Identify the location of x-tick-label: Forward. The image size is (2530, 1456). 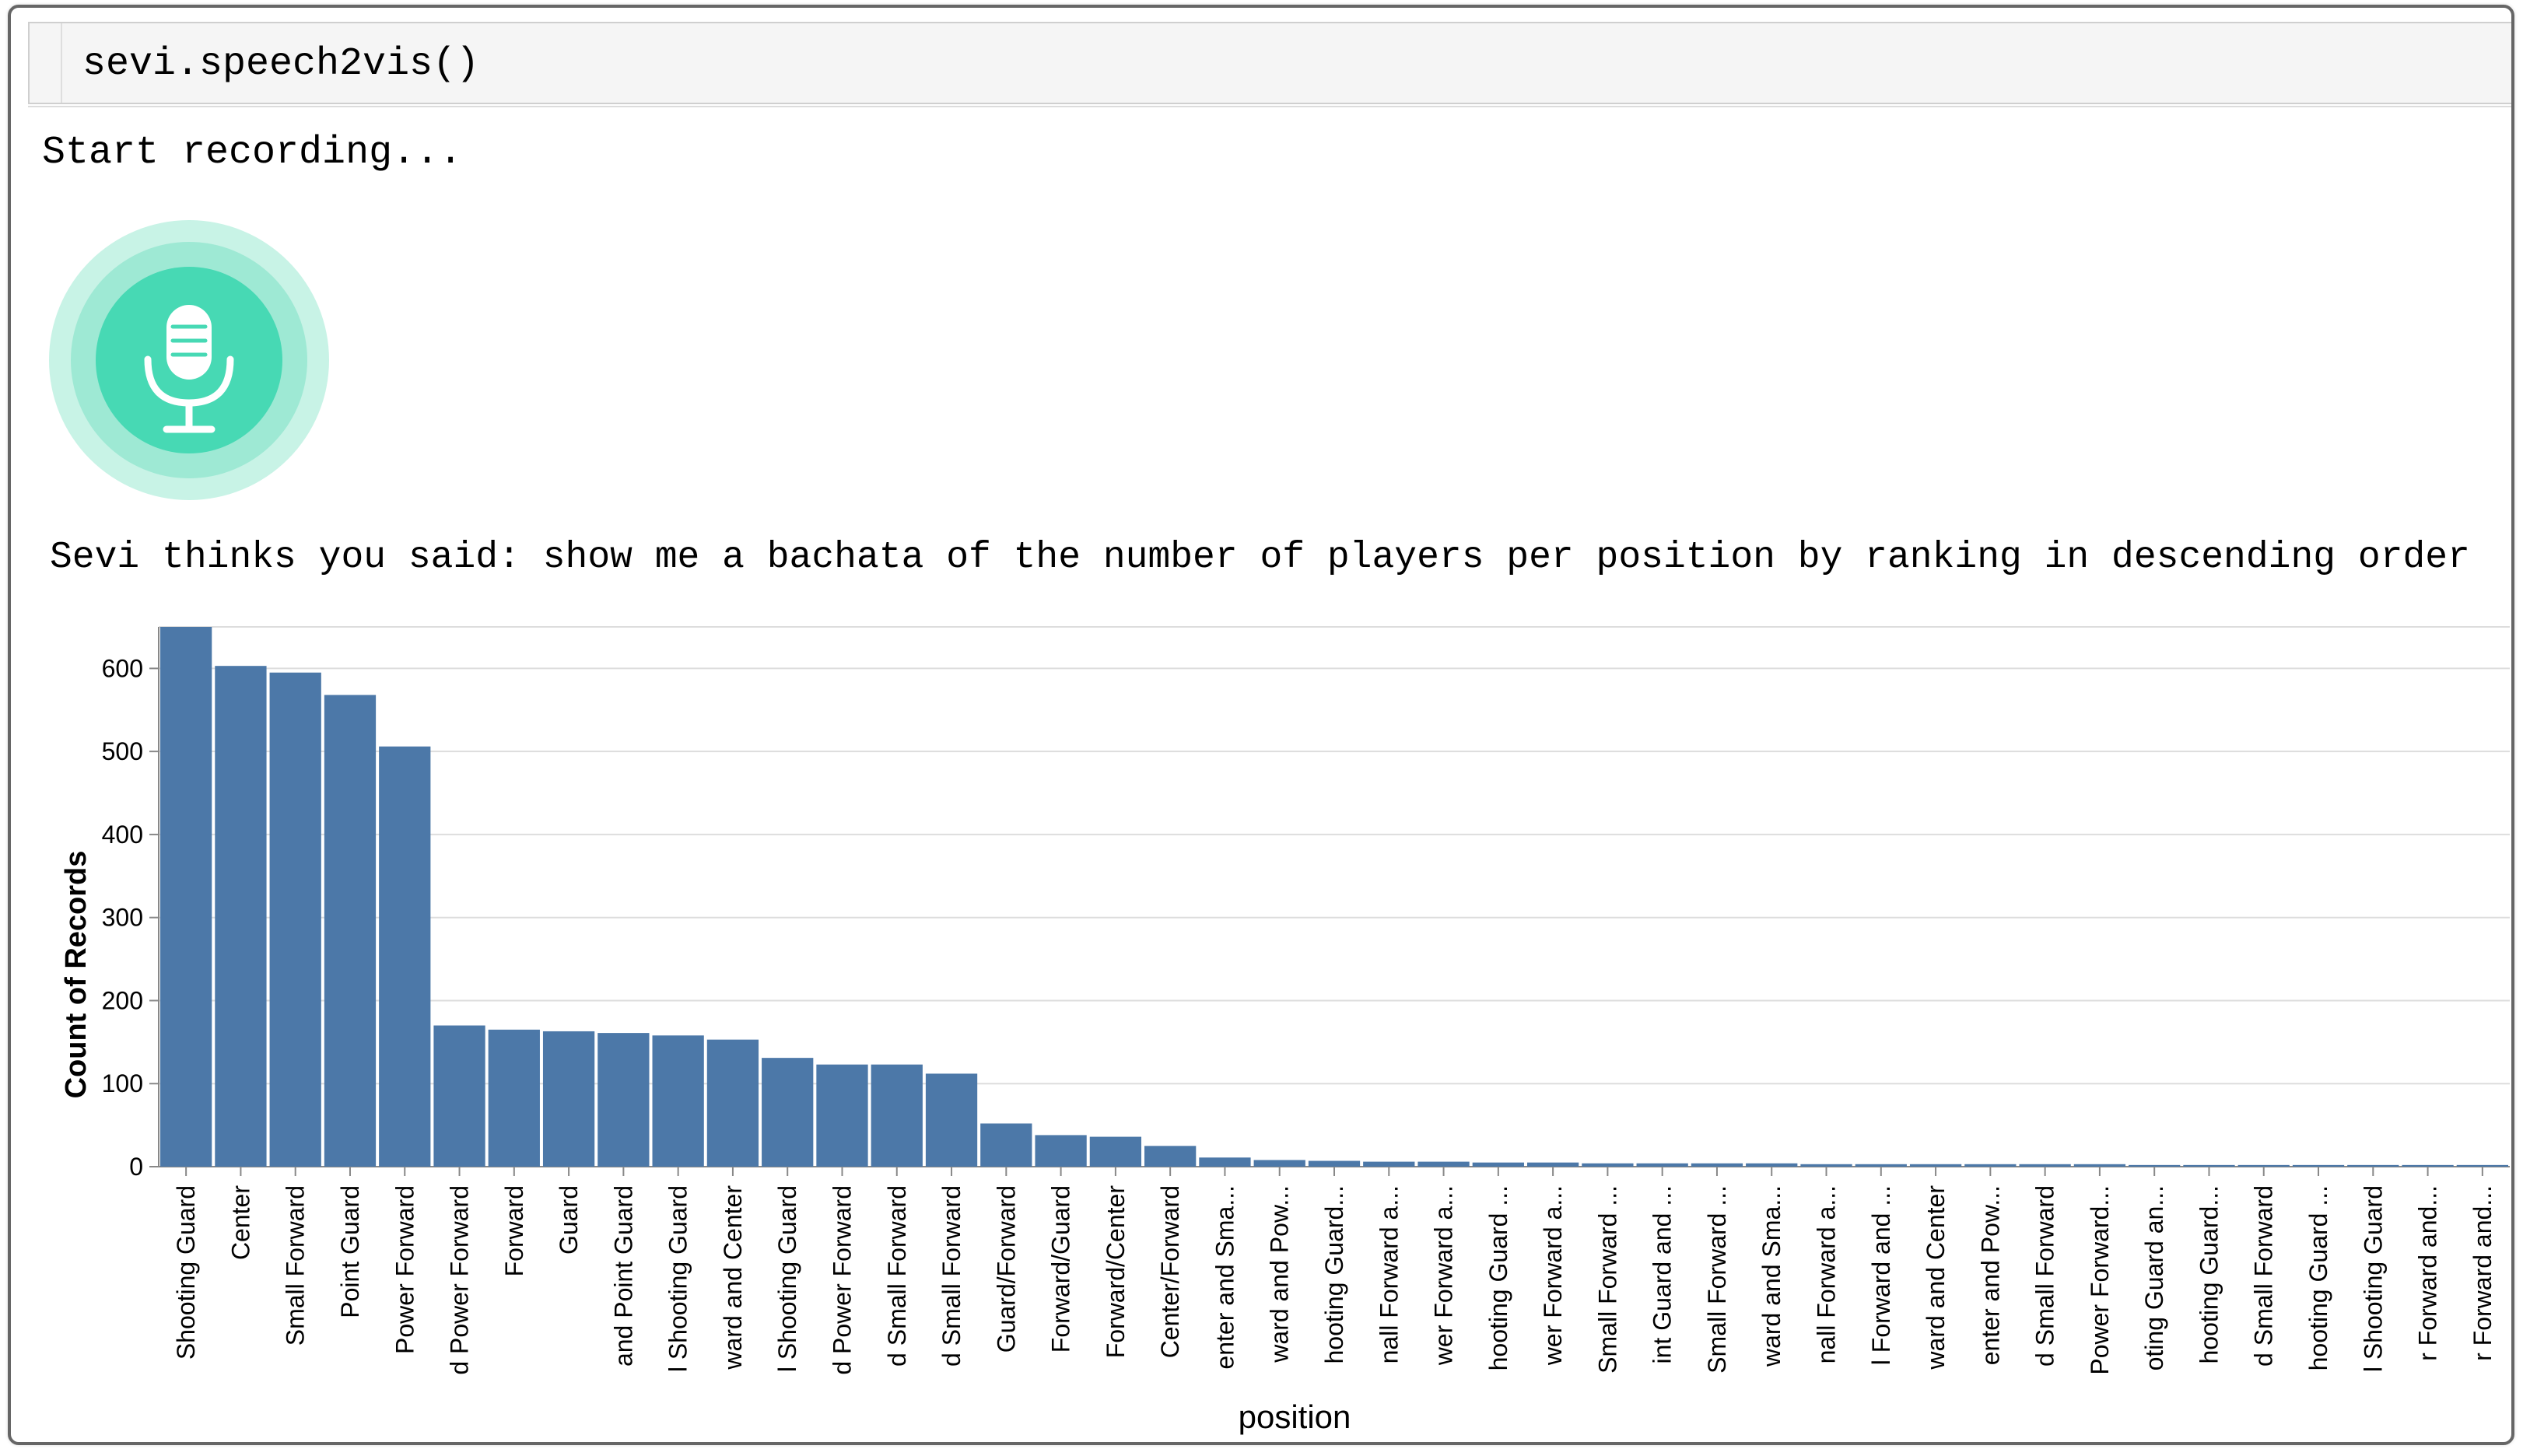
(514, 1230).